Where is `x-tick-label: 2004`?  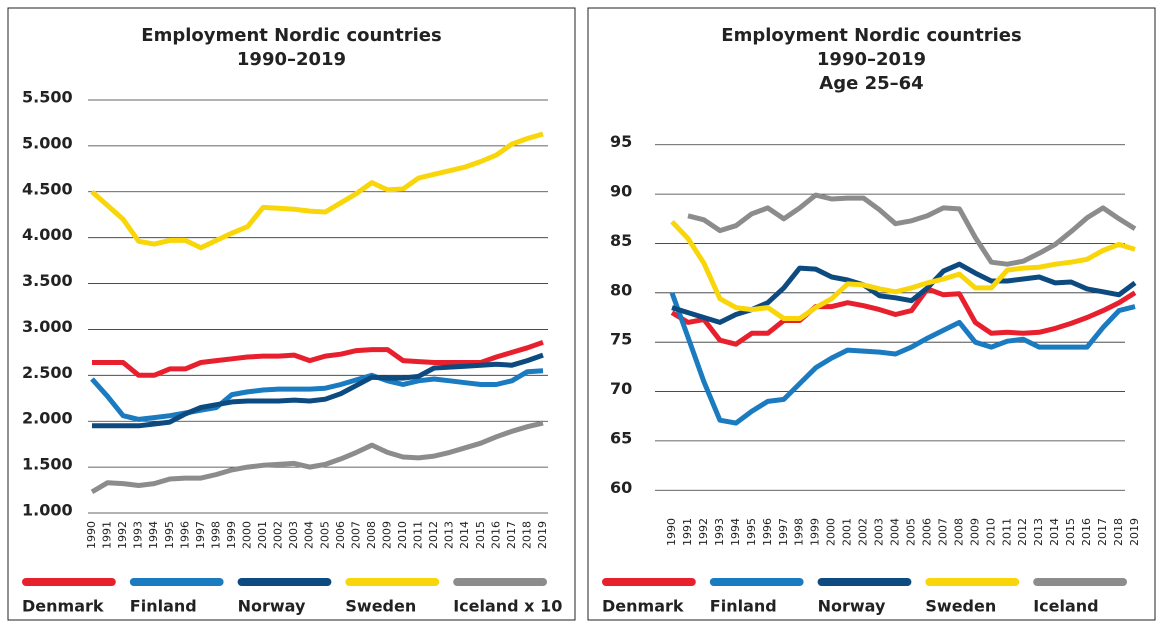 x-tick-label: 2004 is located at coordinates (309, 535).